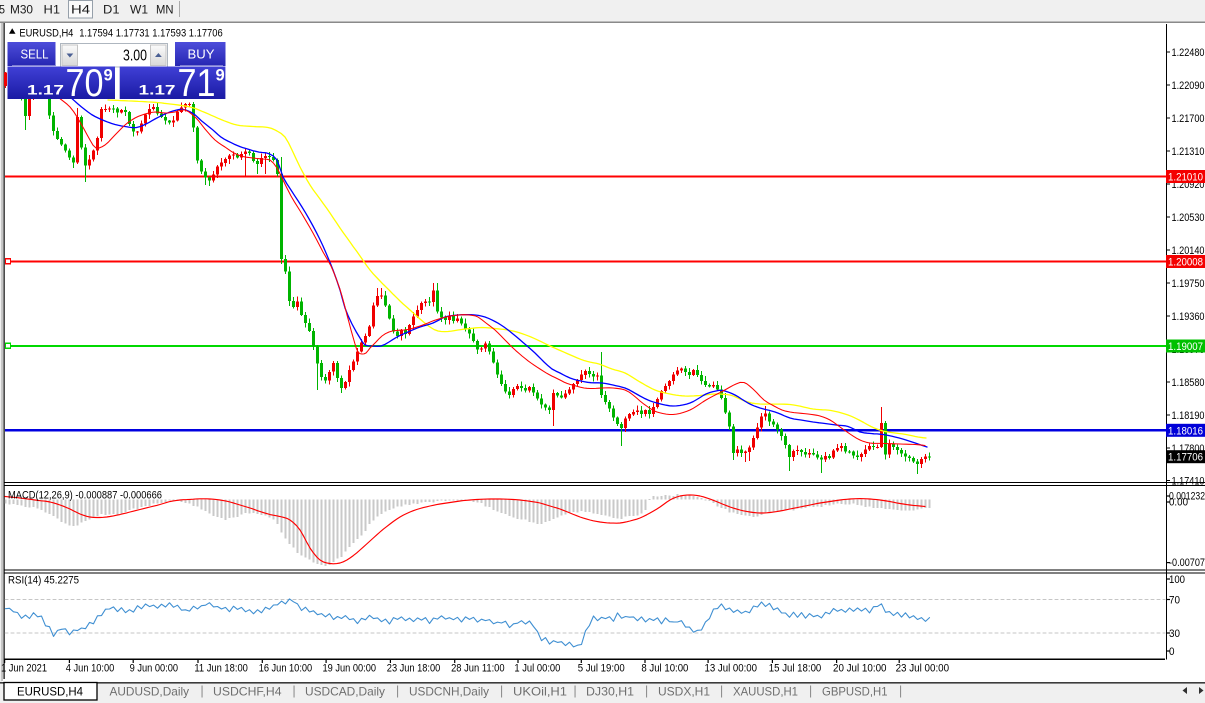 This screenshot has width=1205, height=703. Describe the element at coordinates (537, 669) in the screenshot. I see `svg-text: 1 Jul 00:00` at that location.